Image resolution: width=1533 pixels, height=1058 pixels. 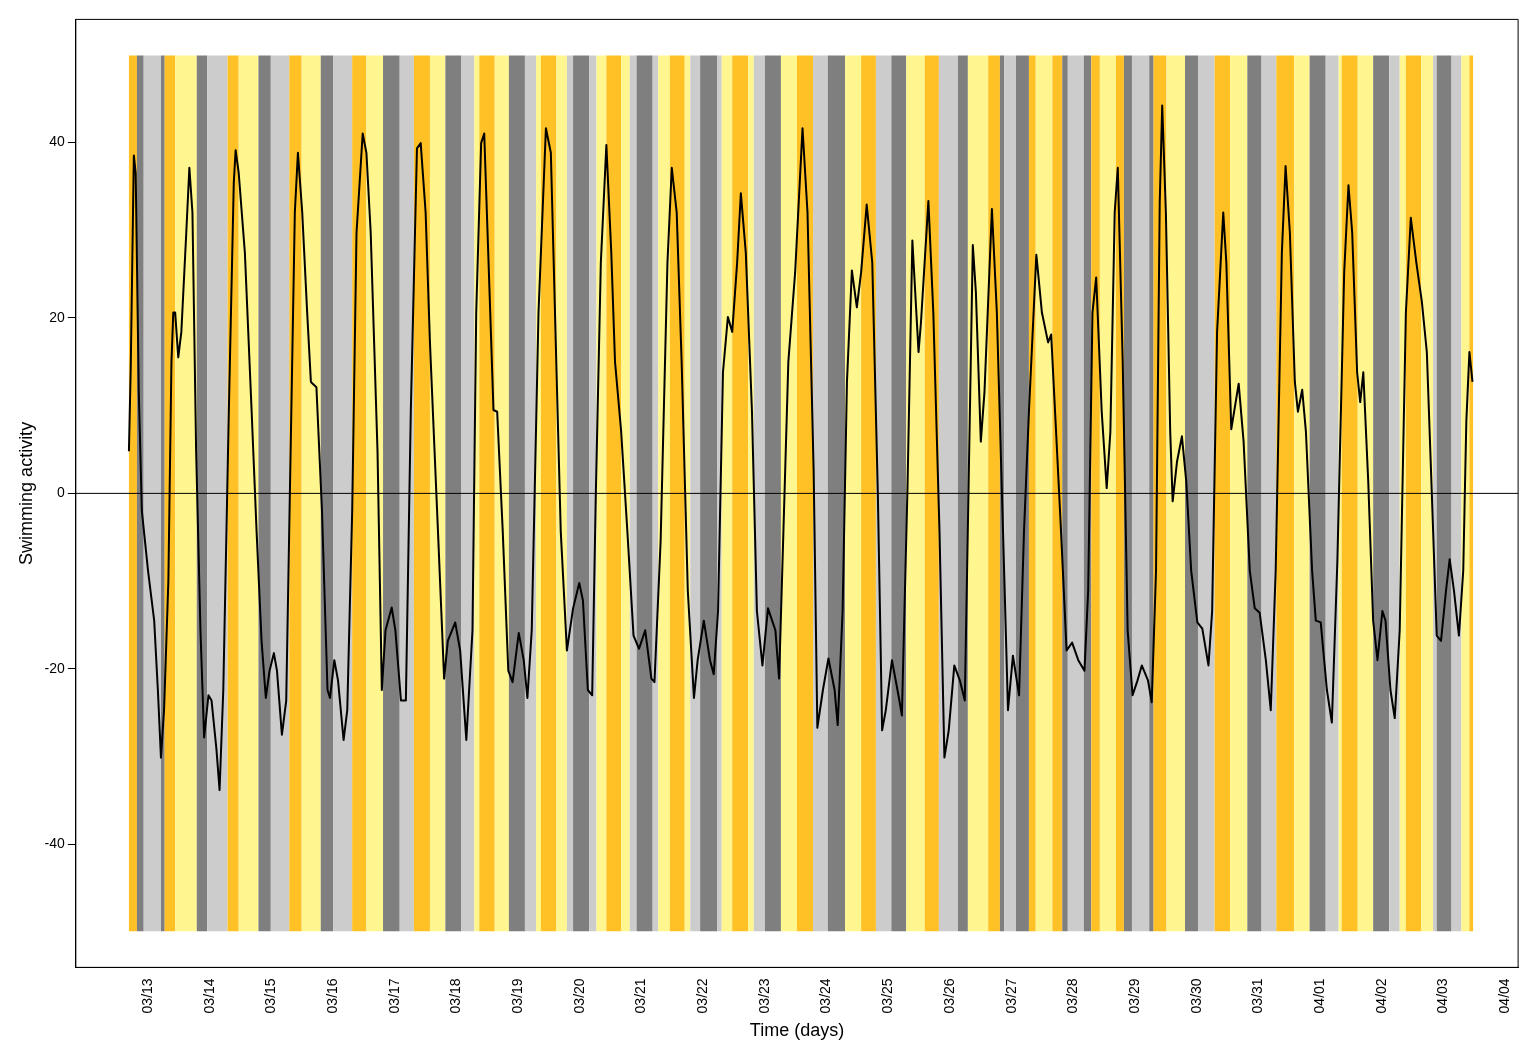 What do you see at coordinates (763, 996) in the screenshot?
I see `x-tick-label: 03/23` at bounding box center [763, 996].